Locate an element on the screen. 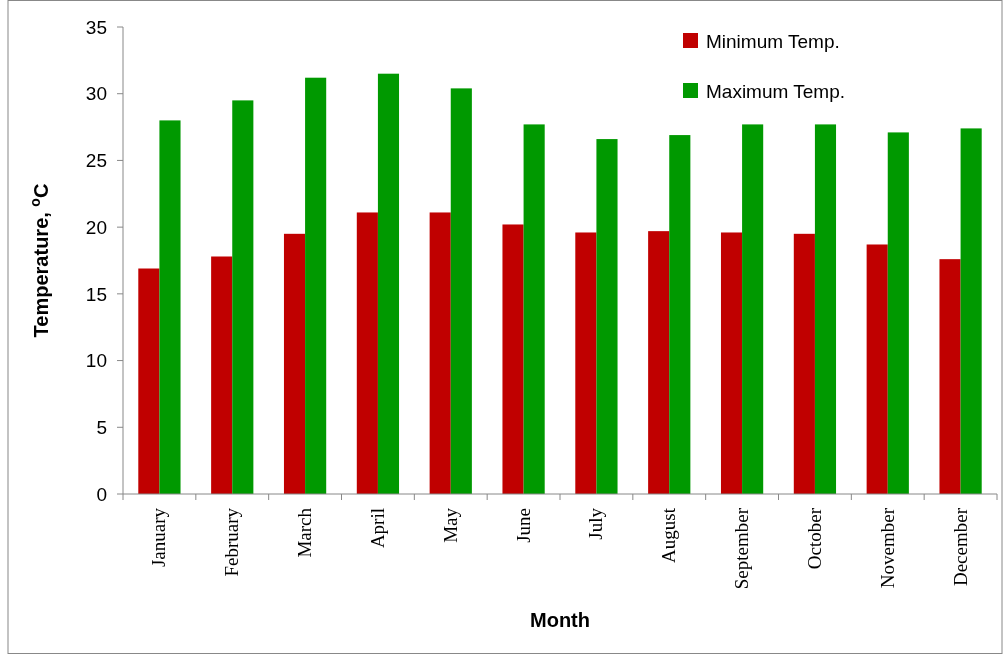  x-tick-label: February is located at coordinates (232, 542).